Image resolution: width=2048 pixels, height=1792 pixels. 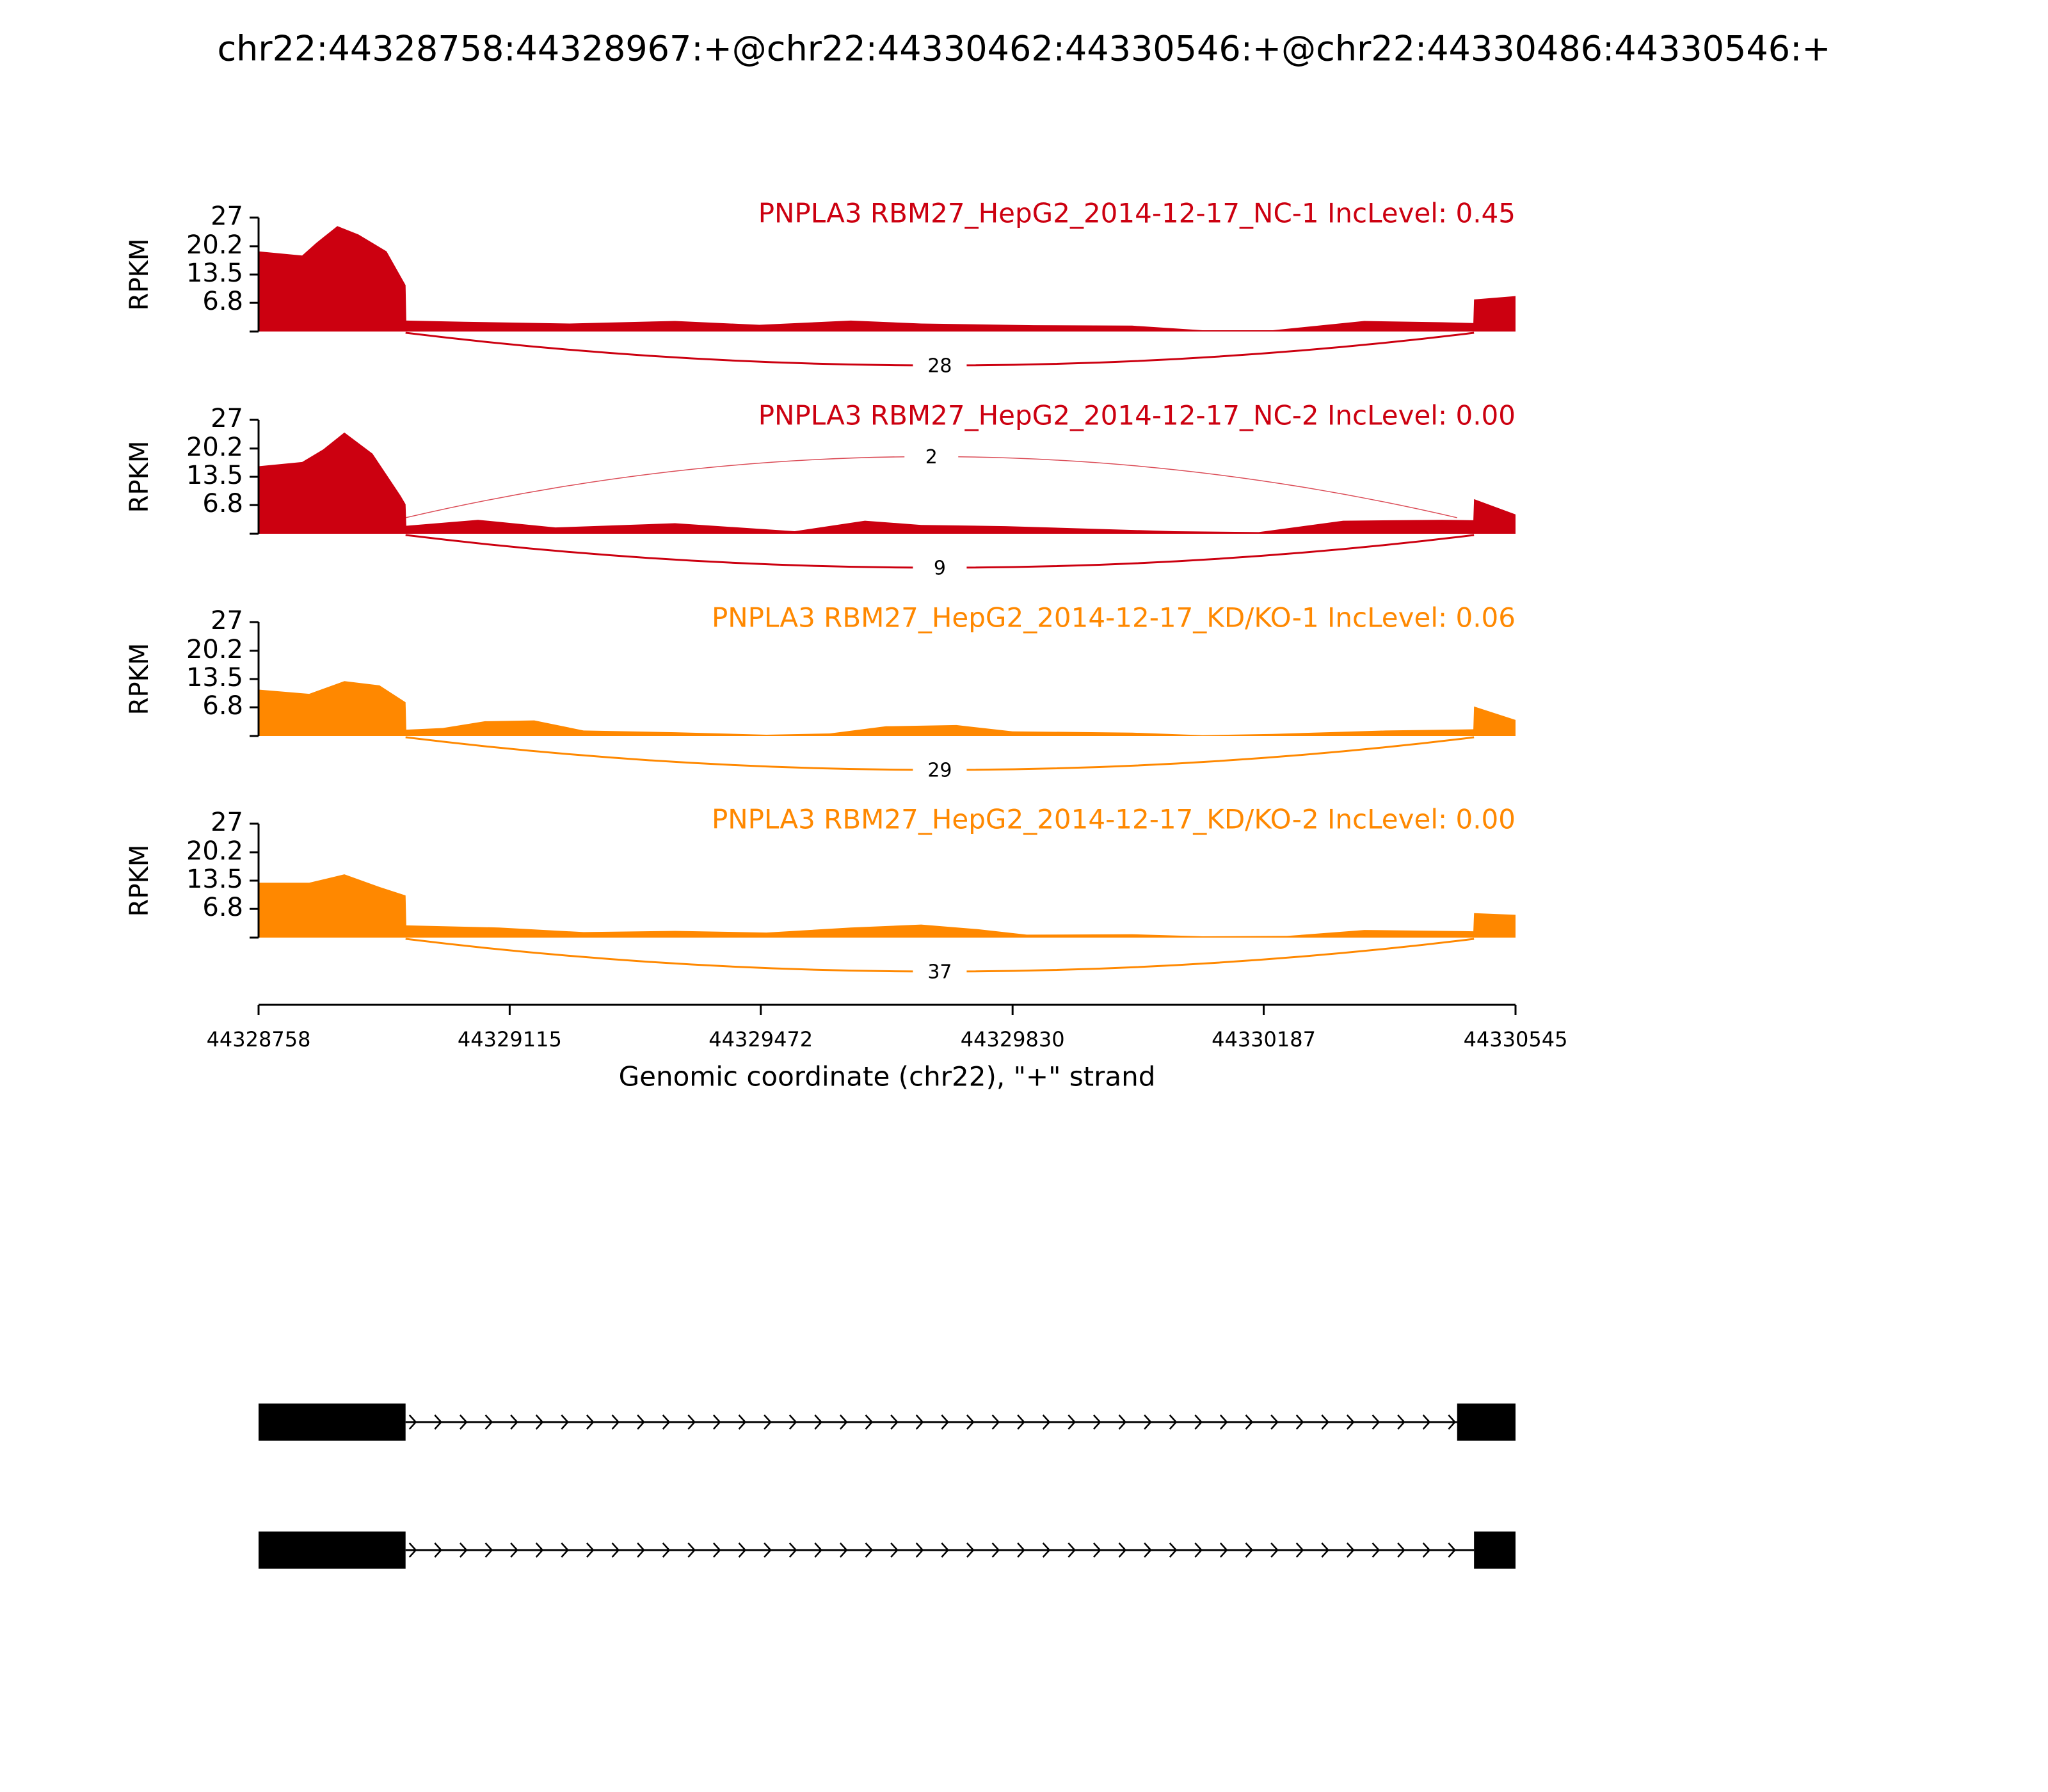 I want to click on junction-count: 28, so click(x=939, y=366).